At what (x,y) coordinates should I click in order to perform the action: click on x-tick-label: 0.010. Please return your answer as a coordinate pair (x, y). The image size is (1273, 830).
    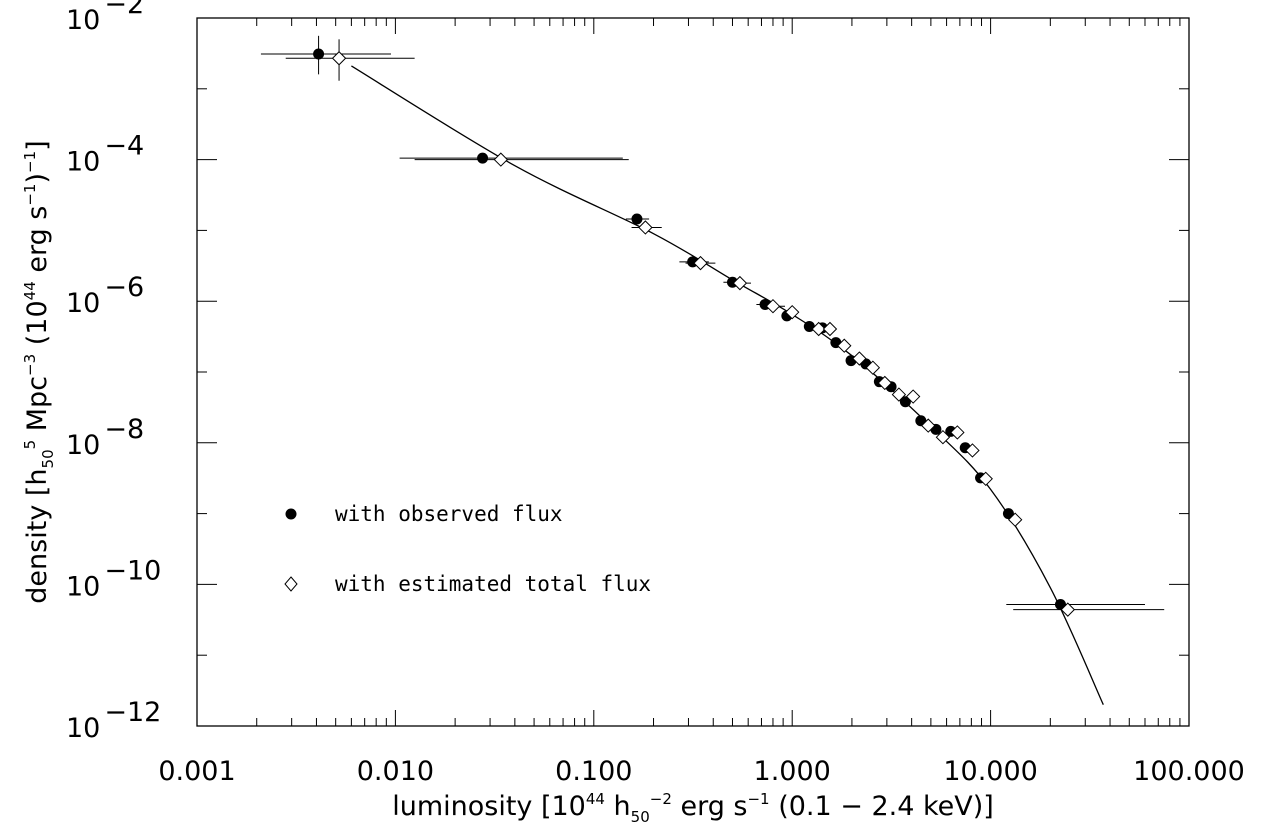
    Looking at the image, I should click on (395, 771).